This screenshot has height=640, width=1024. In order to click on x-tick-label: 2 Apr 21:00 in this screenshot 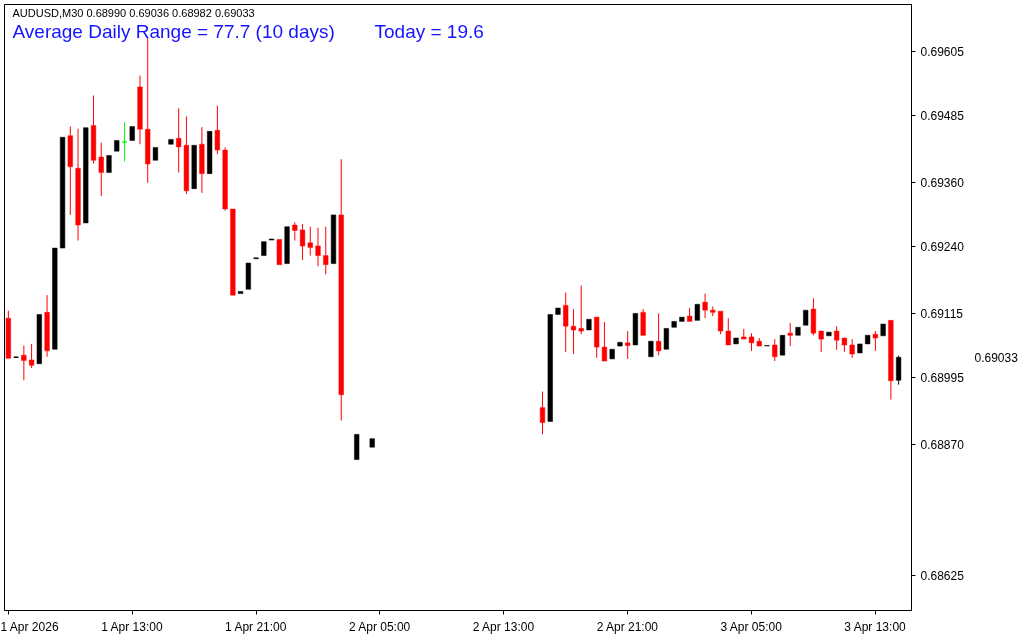, I will do `click(627, 626)`.